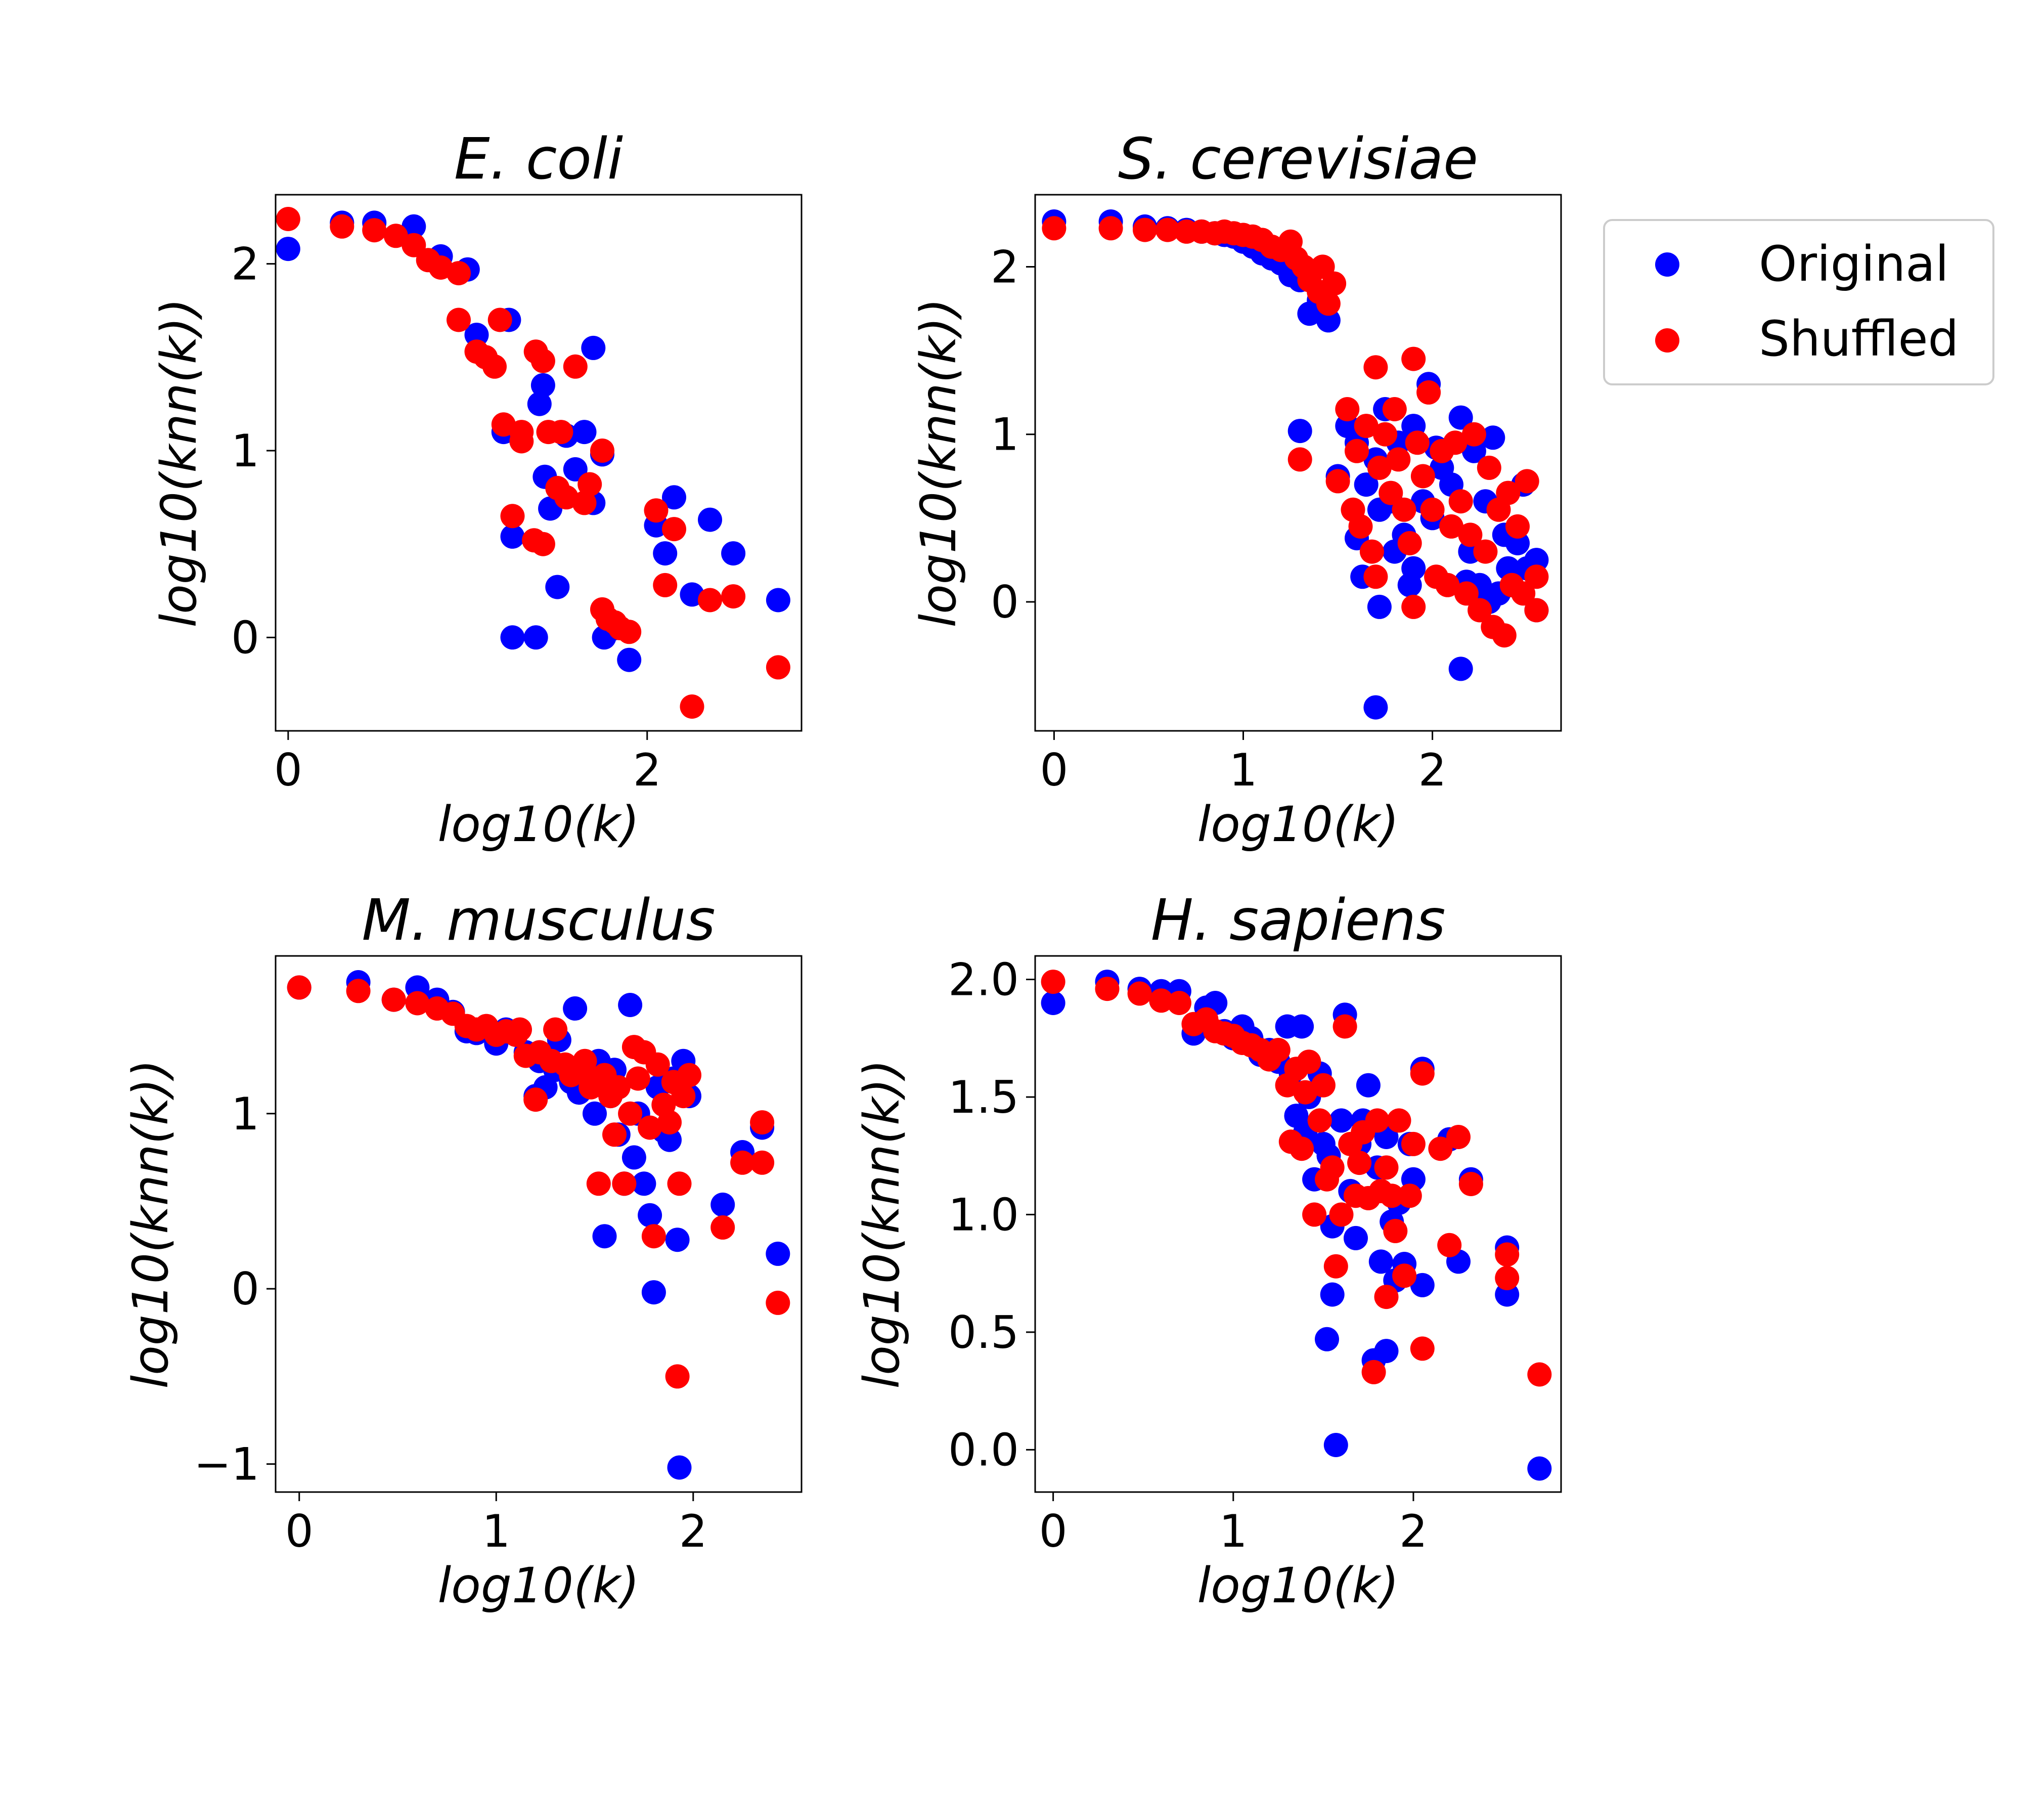  I want to click on y-axis-label-mmusculus: log10(knn(k)), so click(150, 1223).